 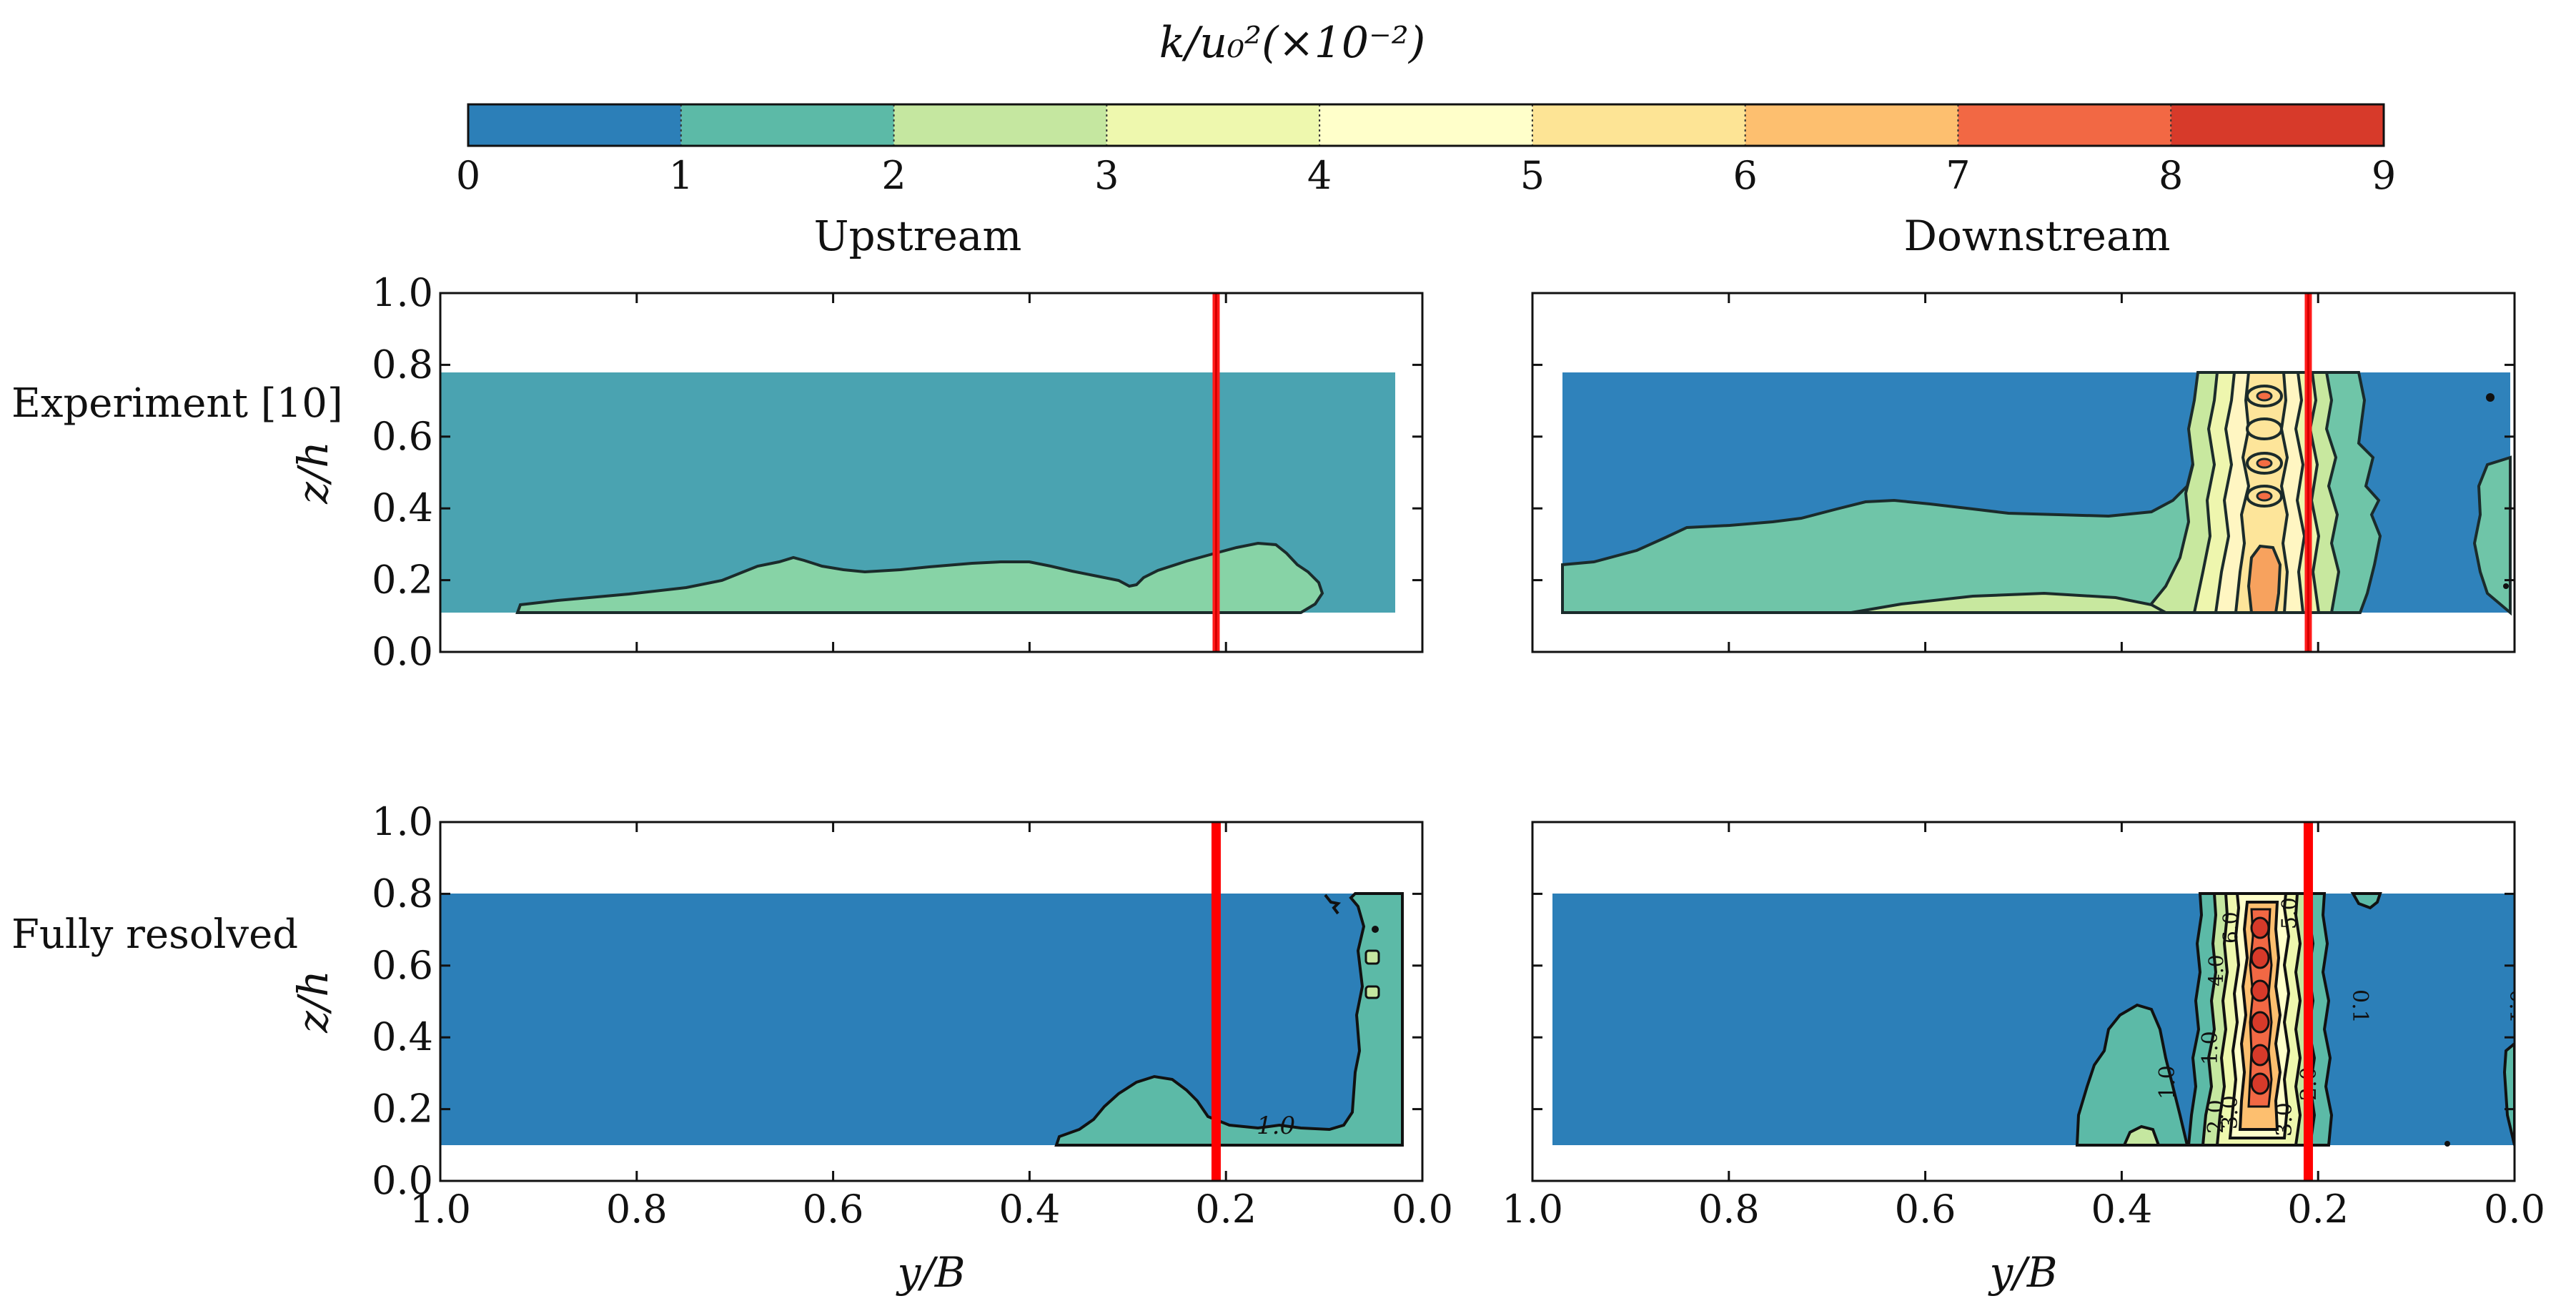 What do you see at coordinates (2508, 1094) in the screenshot?
I see `contour-region-level-1-strip` at bounding box center [2508, 1094].